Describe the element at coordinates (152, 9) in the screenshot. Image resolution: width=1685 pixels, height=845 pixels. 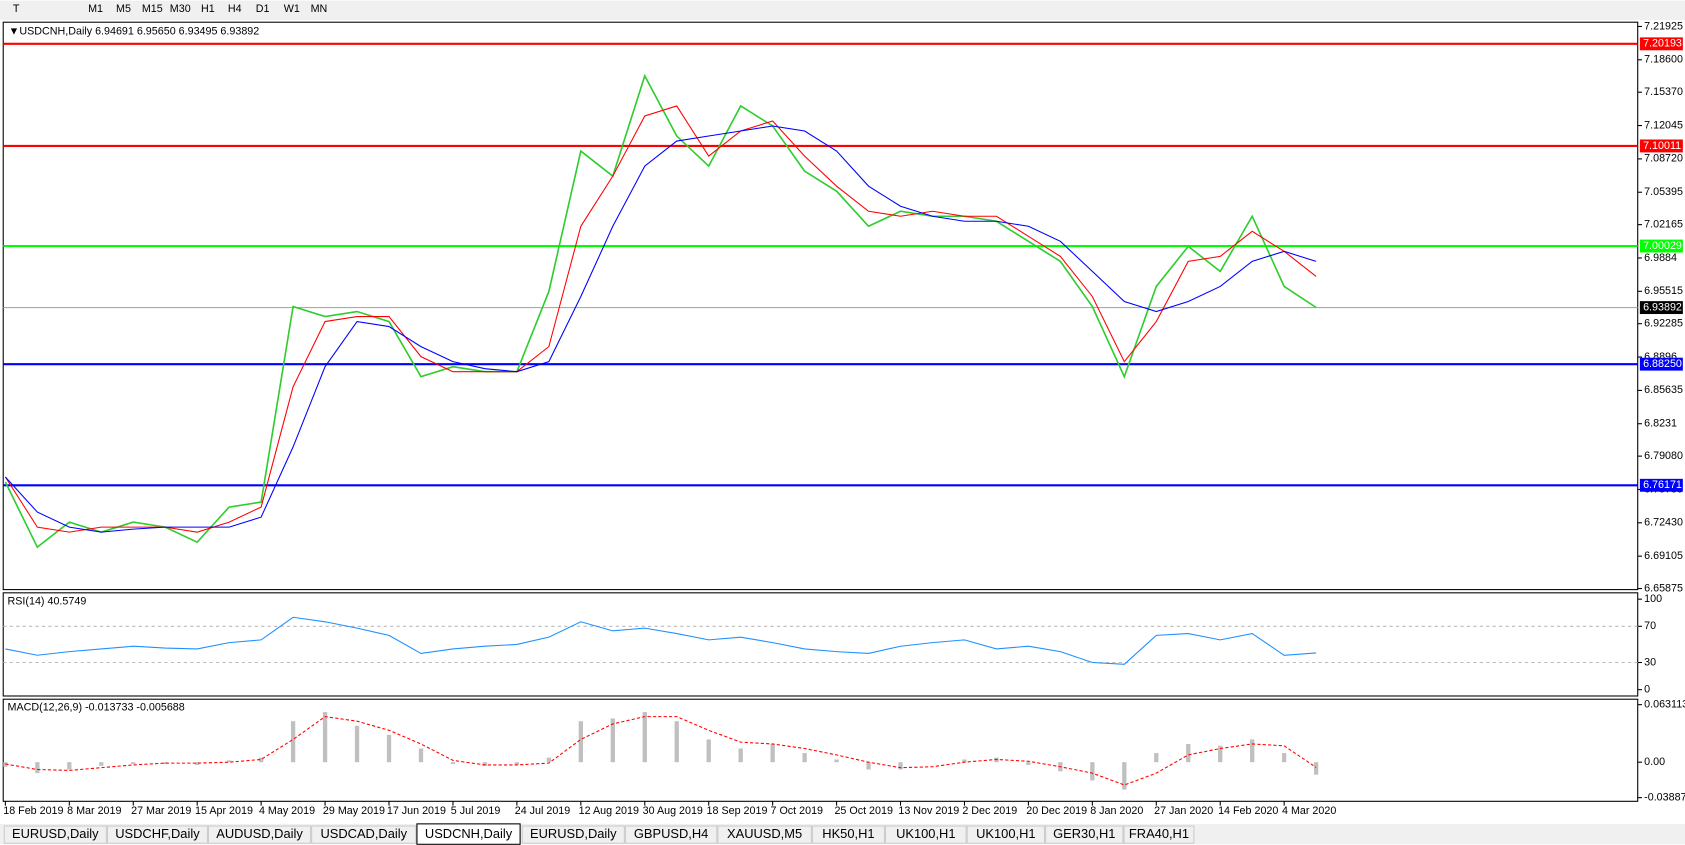
I see `timeframe-button: M15` at that location.